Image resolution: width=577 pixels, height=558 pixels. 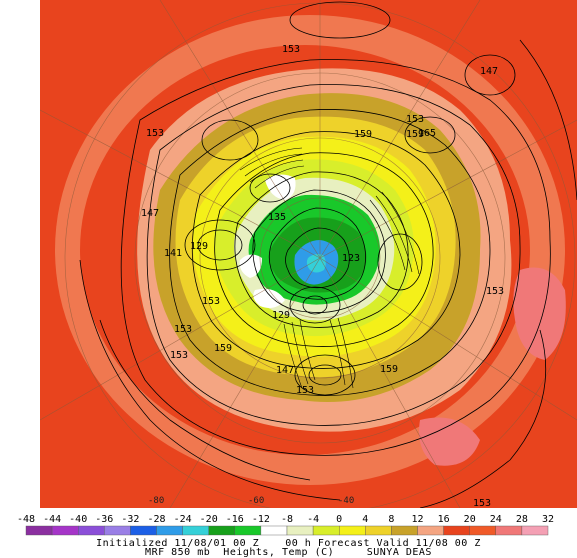 I want to click on contour-label: 135, so click(x=277, y=217).